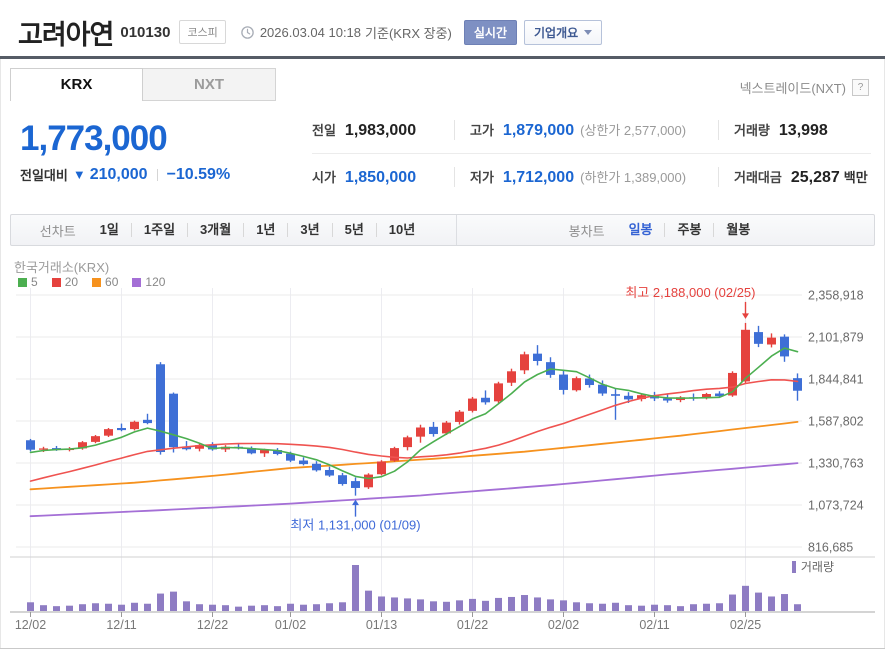 The image size is (885, 652). Describe the element at coordinates (640, 229) in the screenshot. I see `candle-range-item: 일봉` at that location.